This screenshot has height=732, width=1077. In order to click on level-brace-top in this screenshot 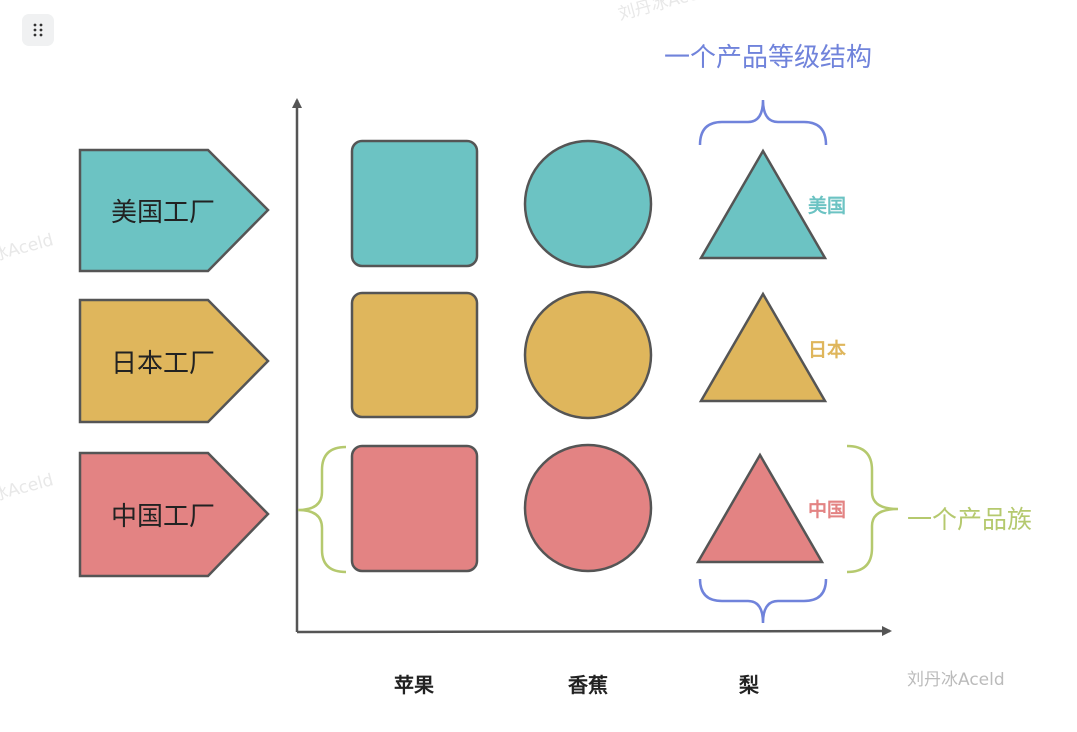, I will do `click(763, 122)`.